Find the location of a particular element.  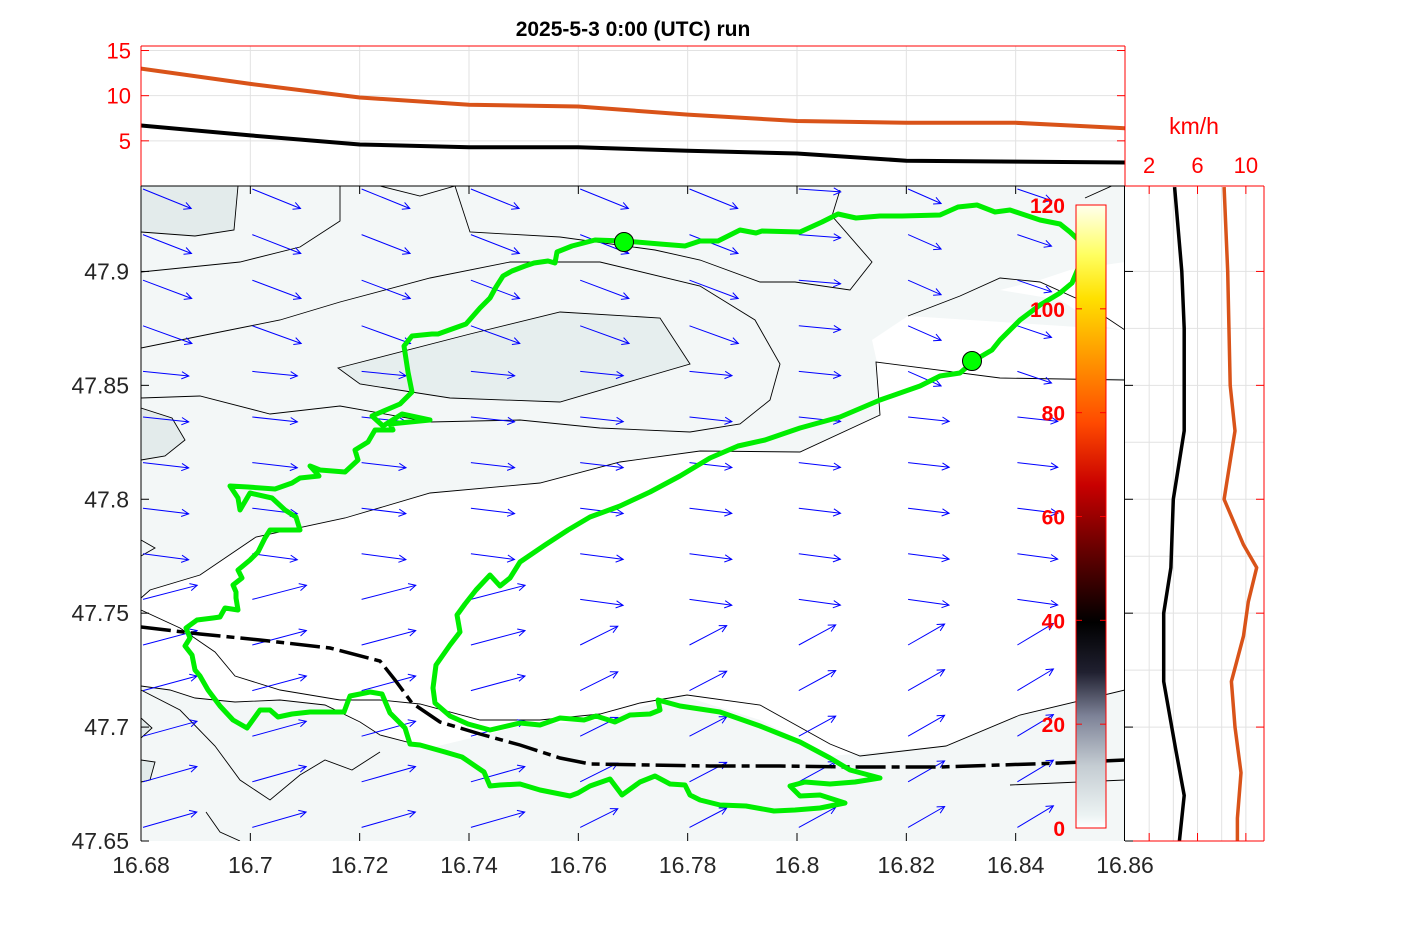

map-y-tick-label: 47.75 is located at coordinates (100, 613).